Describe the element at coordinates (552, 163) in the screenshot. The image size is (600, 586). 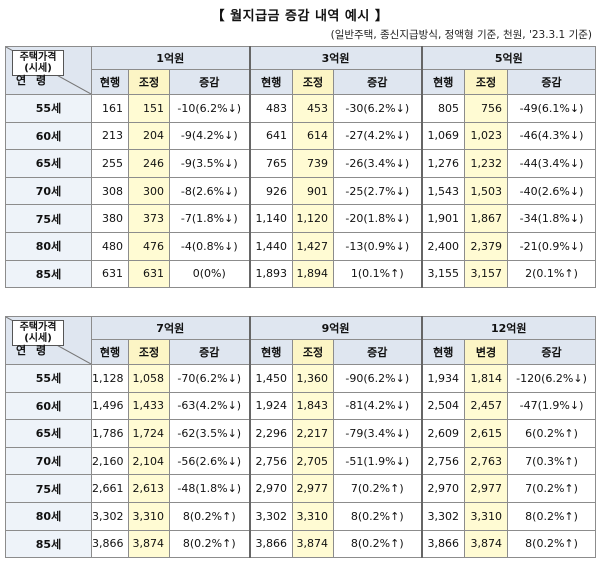
I see `change-cell: -44(3.4%↓)` at that location.